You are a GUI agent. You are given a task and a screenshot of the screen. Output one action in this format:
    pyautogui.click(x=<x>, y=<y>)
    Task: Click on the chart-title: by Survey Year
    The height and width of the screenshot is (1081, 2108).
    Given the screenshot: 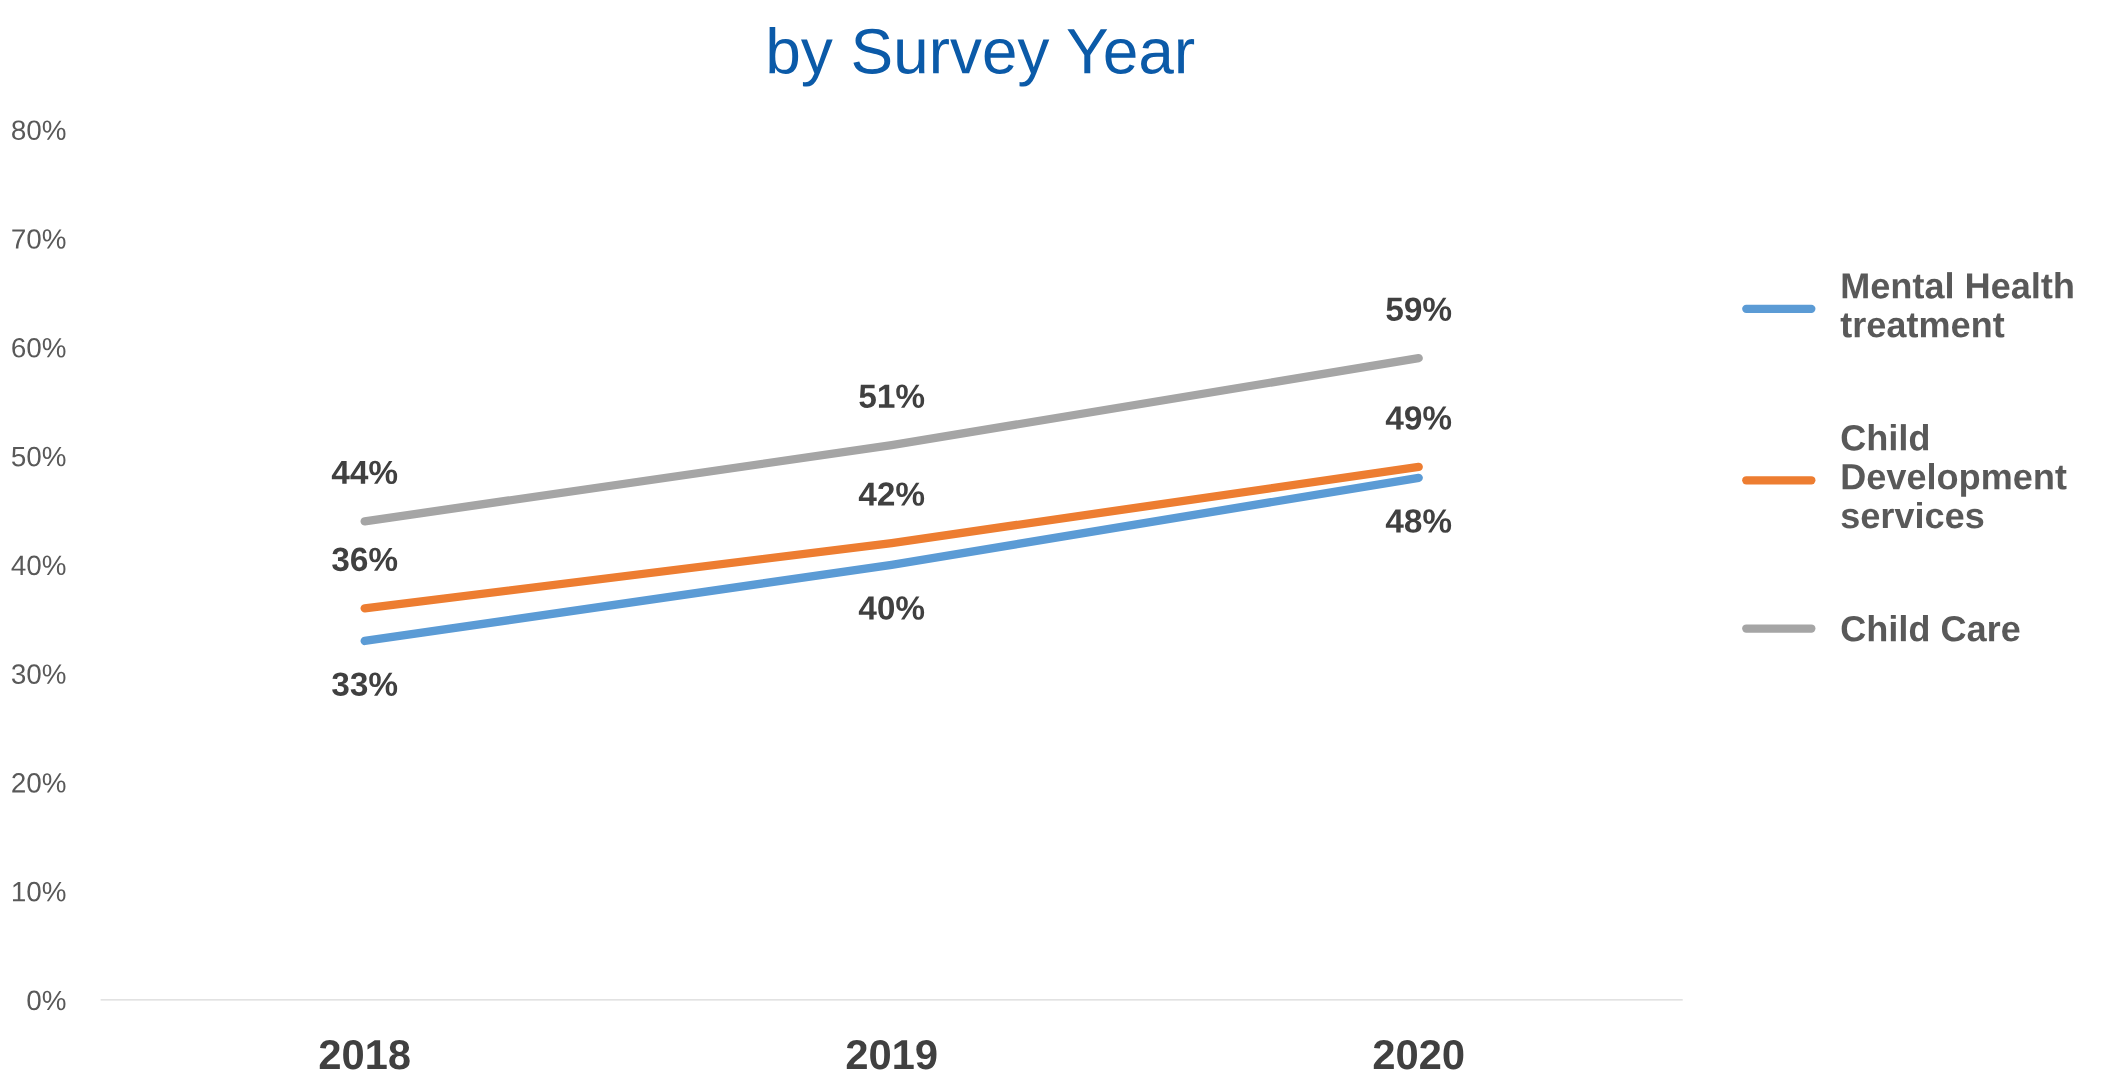 What is the action you would take?
    pyautogui.click(x=982, y=57)
    